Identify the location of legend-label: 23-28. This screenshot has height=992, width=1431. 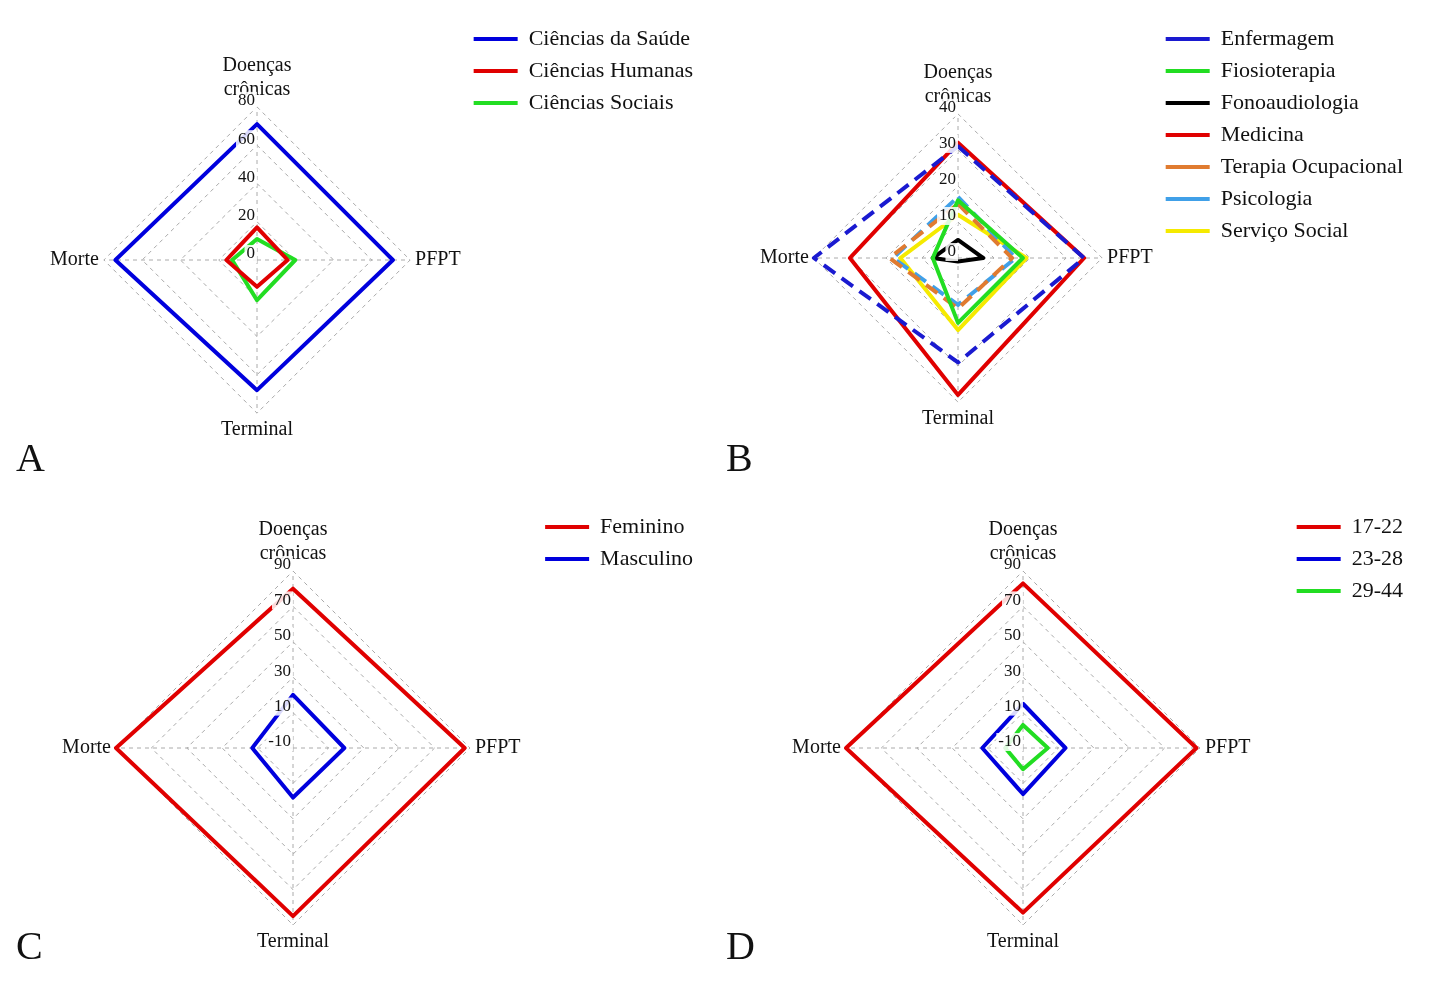
(1377, 557).